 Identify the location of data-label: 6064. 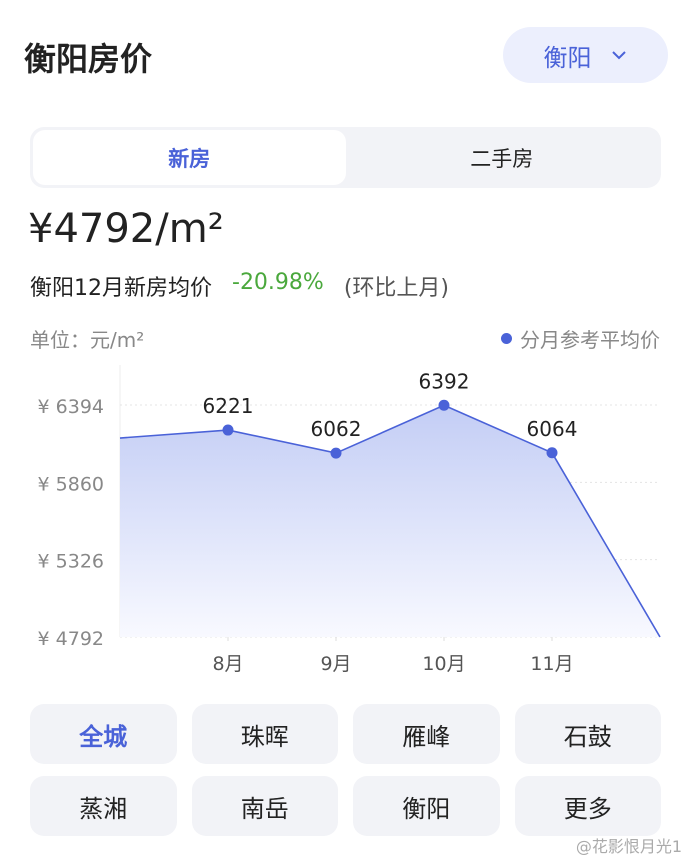
(552, 429).